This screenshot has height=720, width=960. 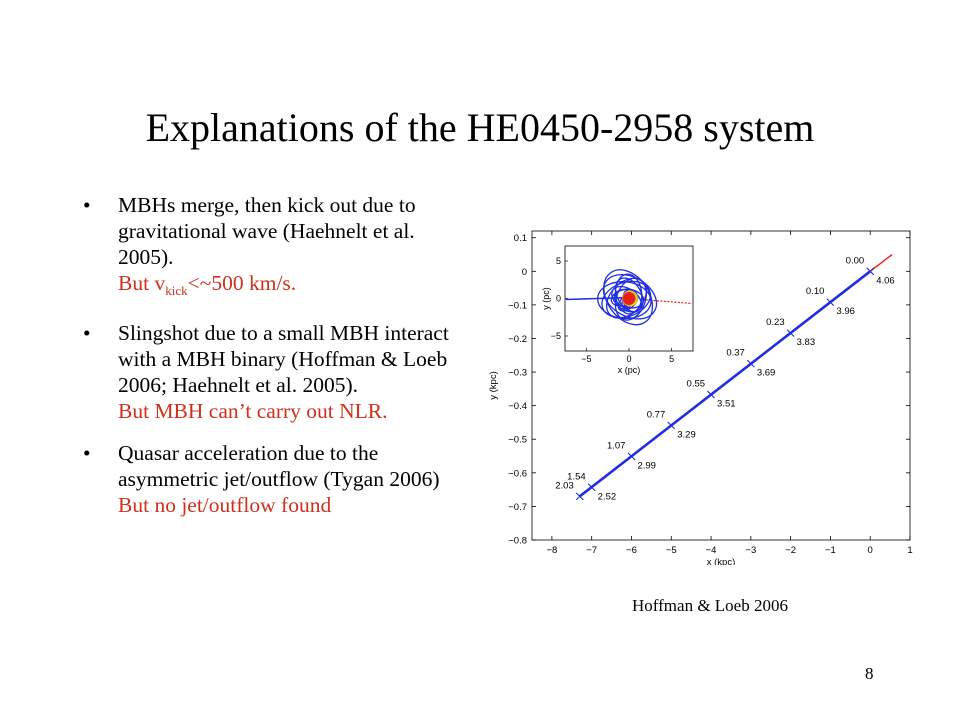 I want to click on x-tick-label: −7, so click(x=591, y=550).